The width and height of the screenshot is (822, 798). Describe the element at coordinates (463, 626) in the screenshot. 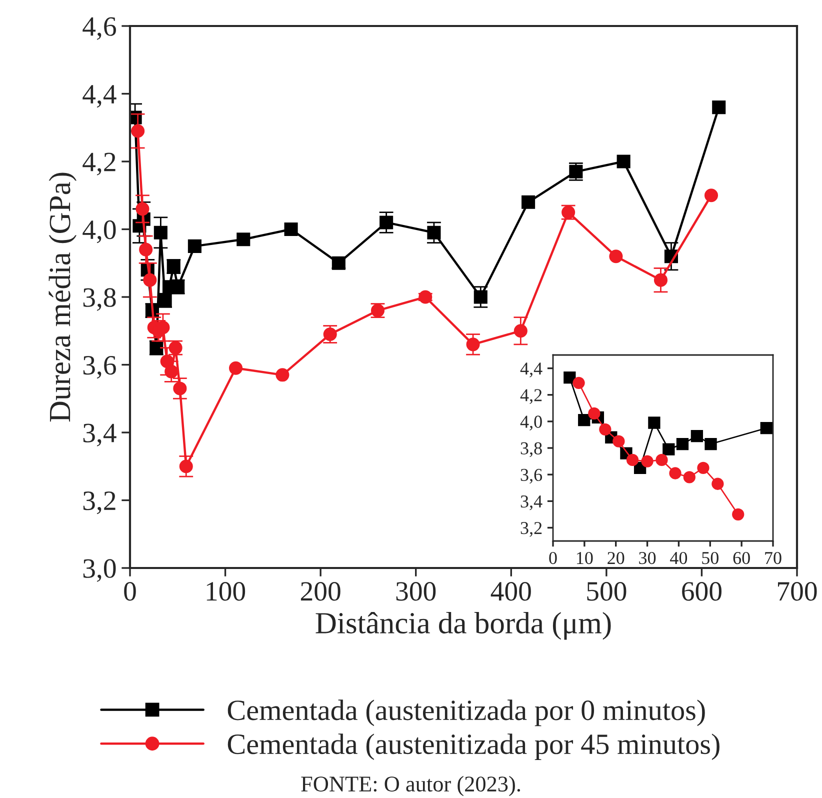

I see `x-axis-title: Distância da borda (μm)` at that location.